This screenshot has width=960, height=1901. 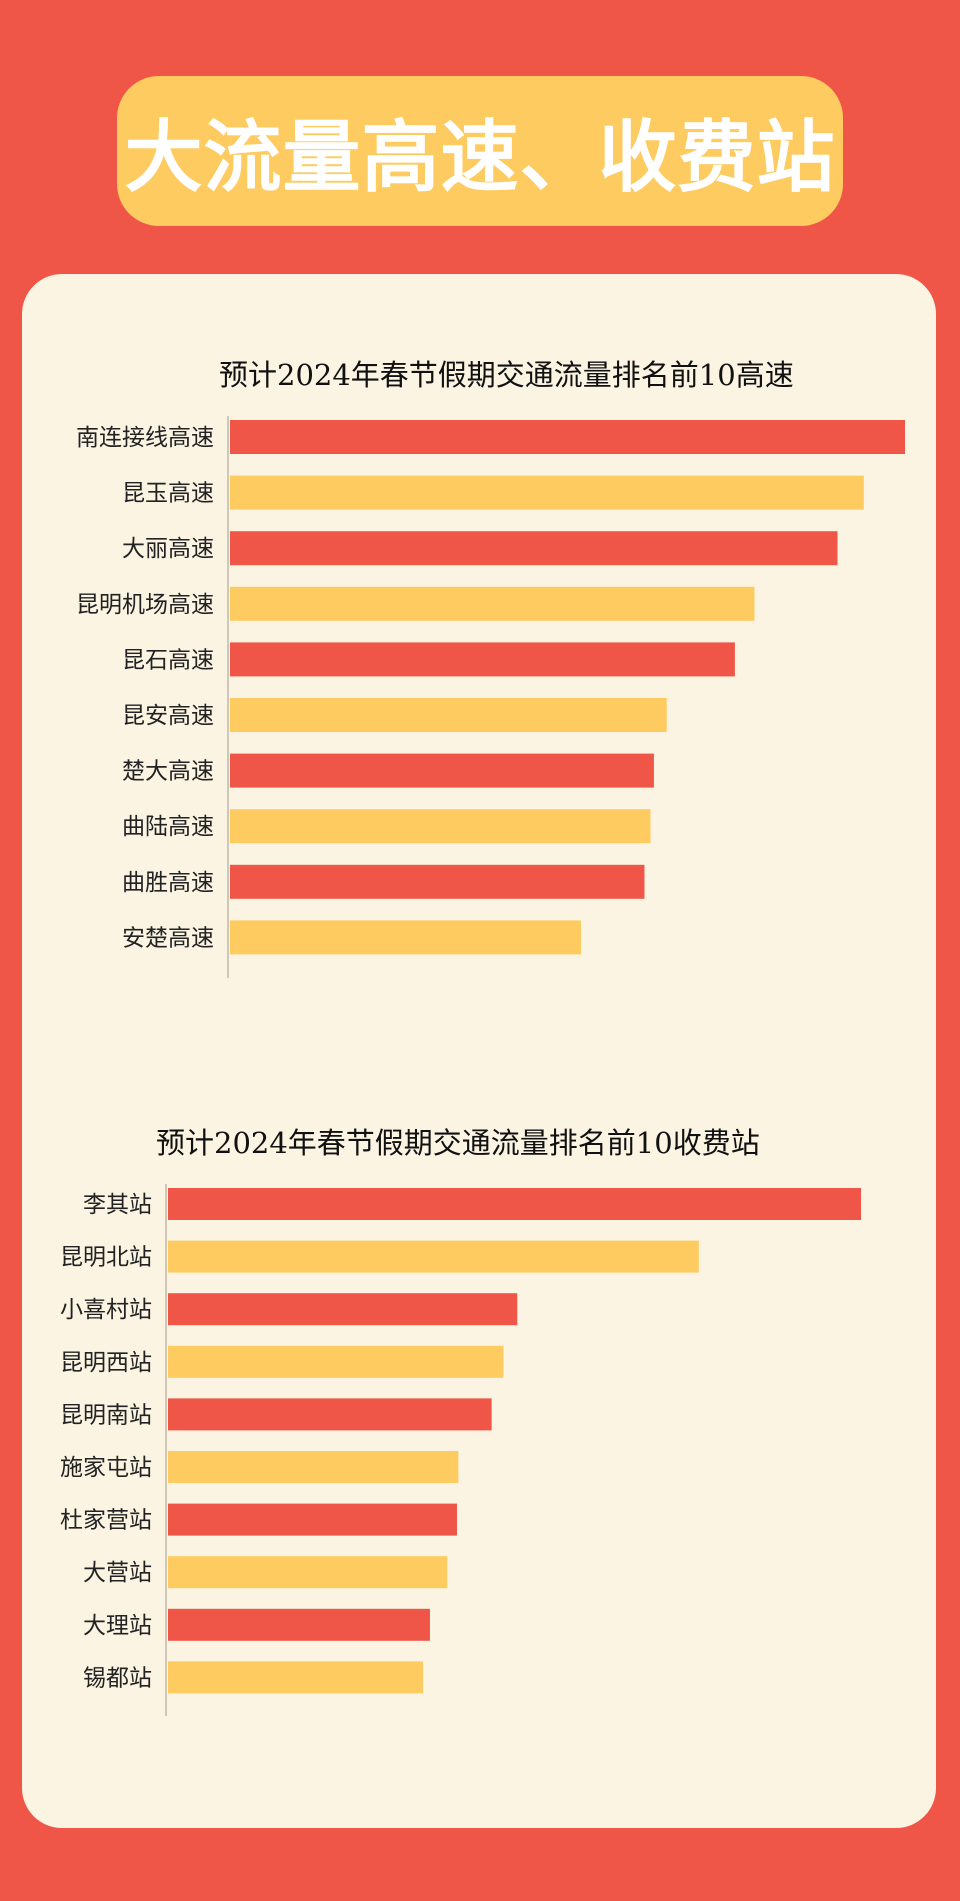 I want to click on highway-category-label: 安楚高速, so click(x=168, y=938).